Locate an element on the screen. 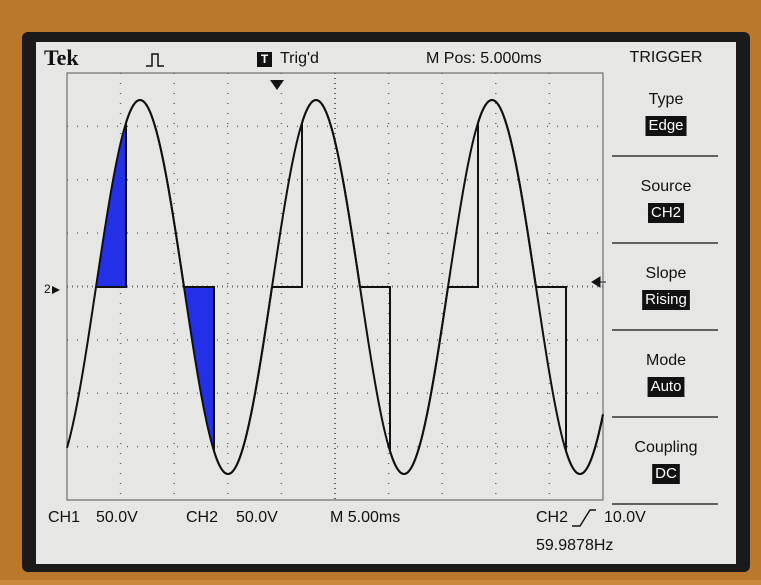 Image resolution: width=761 pixels, height=585 pixels. menu-value: Rising is located at coordinates (666, 299).